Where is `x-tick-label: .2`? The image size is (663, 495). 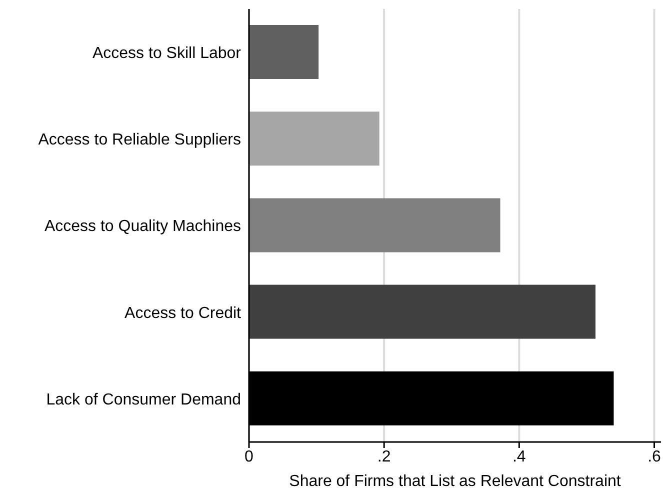
x-tick-label: .2 is located at coordinates (384, 457).